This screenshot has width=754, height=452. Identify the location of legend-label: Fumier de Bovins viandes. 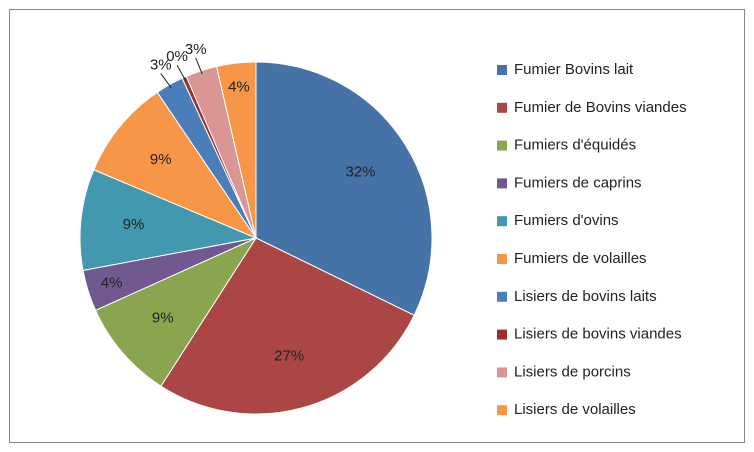
(600, 107).